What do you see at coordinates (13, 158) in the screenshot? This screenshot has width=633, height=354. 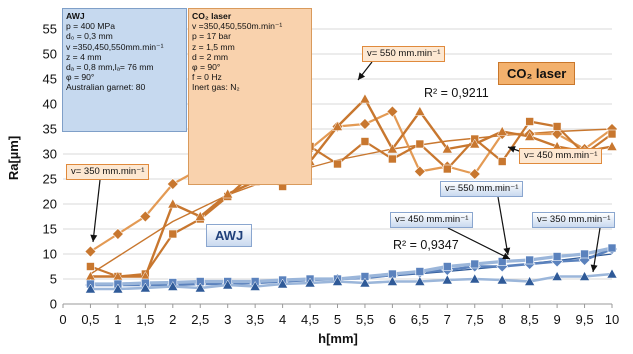 I see `y-axis-label: Ra[µm]` at bounding box center [13, 158].